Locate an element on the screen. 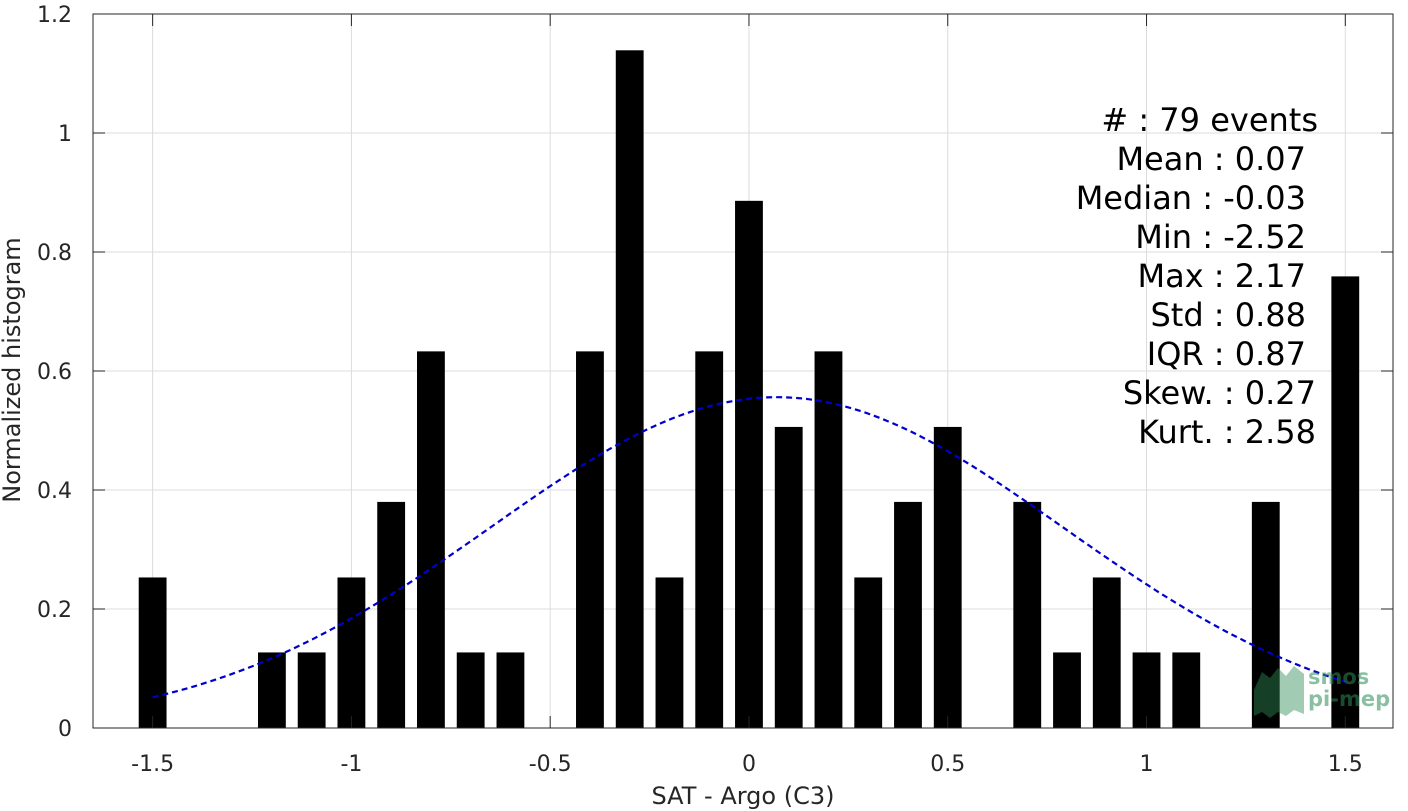 This screenshot has width=1408, height=811. stat-line-6: IQR : 0.87 is located at coordinates (1226, 354).